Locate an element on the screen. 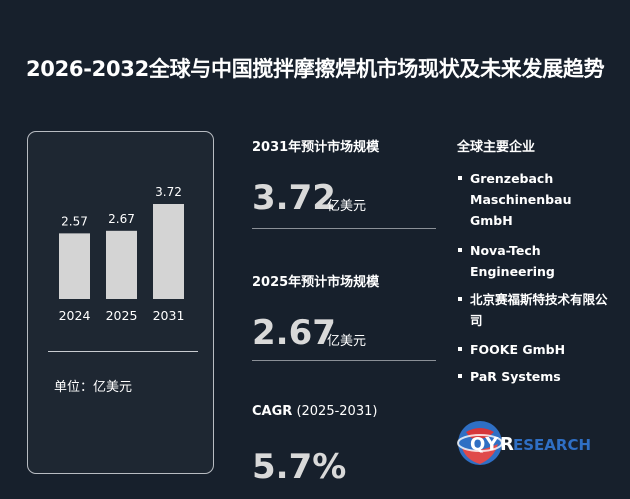  bar-chart: 2.57 2024 2.67 2025 3.72 2031 is located at coordinates (122, 254).